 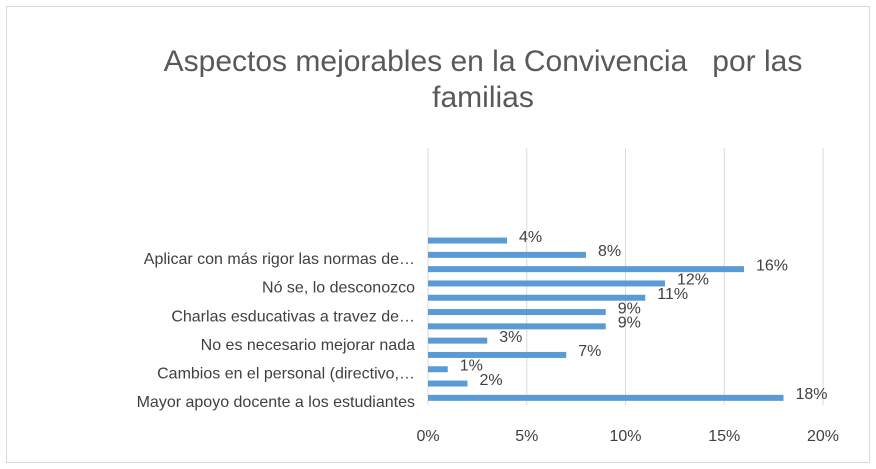 What do you see at coordinates (427, 436) in the screenshot?
I see `x-tick-label: 0%` at bounding box center [427, 436].